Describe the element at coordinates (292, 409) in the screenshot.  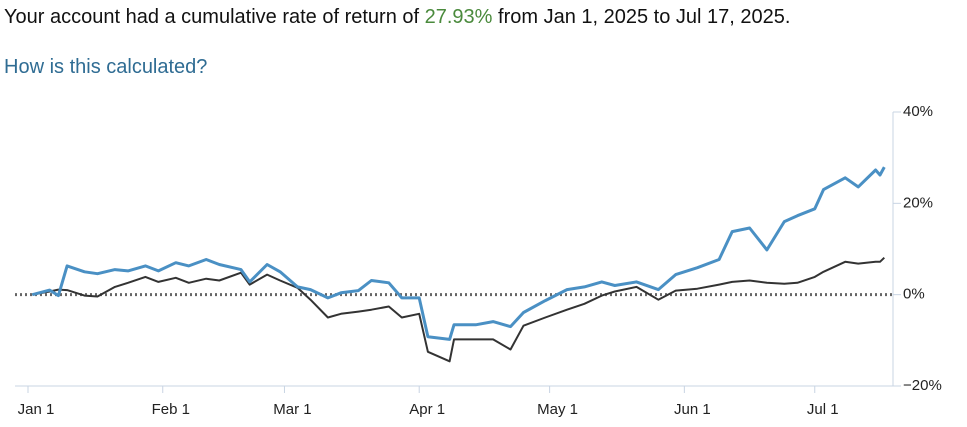
I see `x-tick-label: Mar 1` at that location.